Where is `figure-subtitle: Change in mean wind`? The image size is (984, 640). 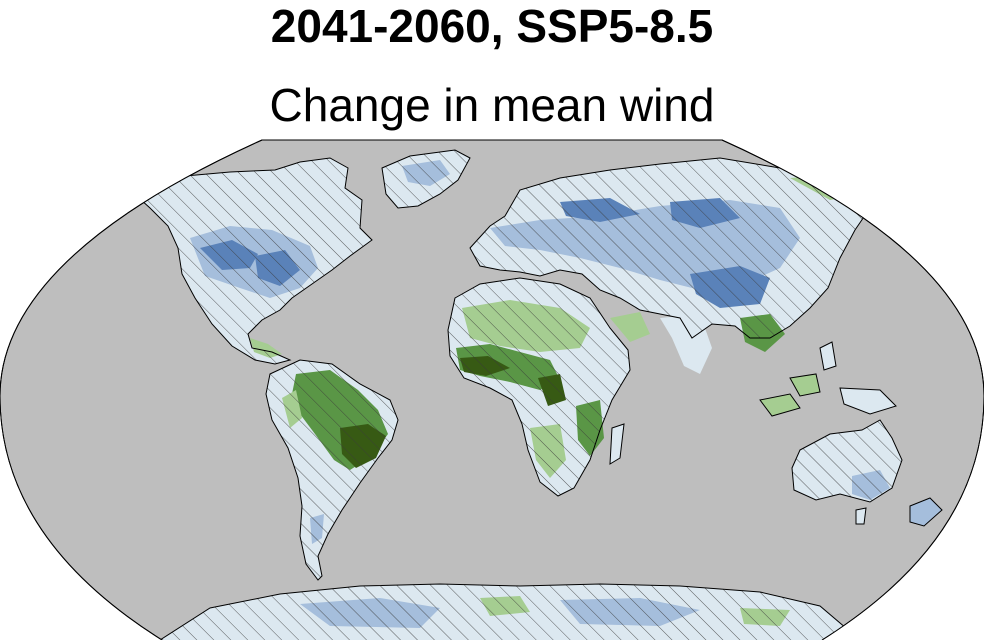
figure-subtitle: Change in mean wind is located at coordinates (492, 105).